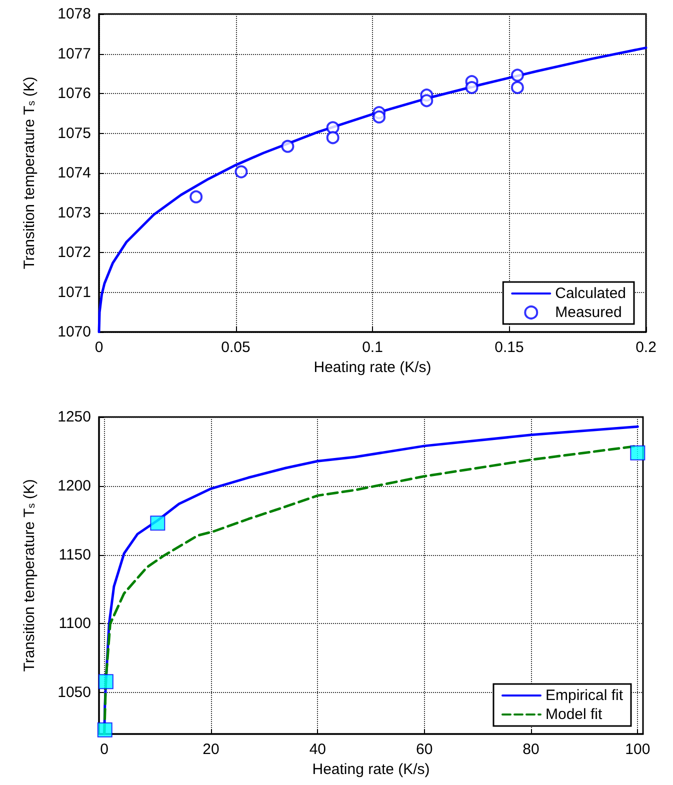 The width and height of the screenshot is (673, 785). Describe the element at coordinates (74, 292) in the screenshot. I see `y-tick-label: 1071` at that location.